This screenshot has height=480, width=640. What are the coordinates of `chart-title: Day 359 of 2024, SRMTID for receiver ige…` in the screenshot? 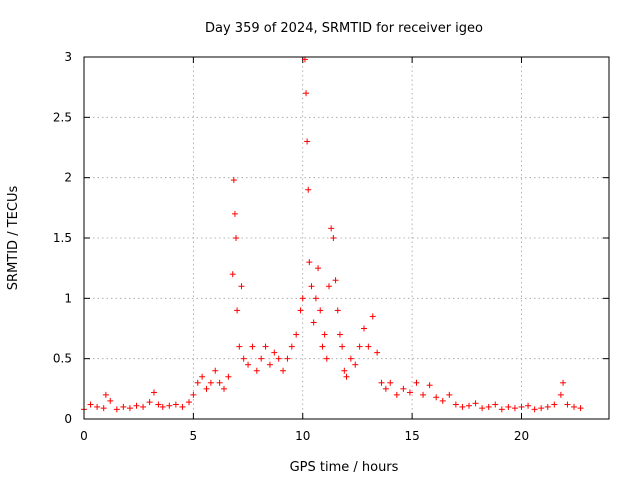 It's located at (344, 28).